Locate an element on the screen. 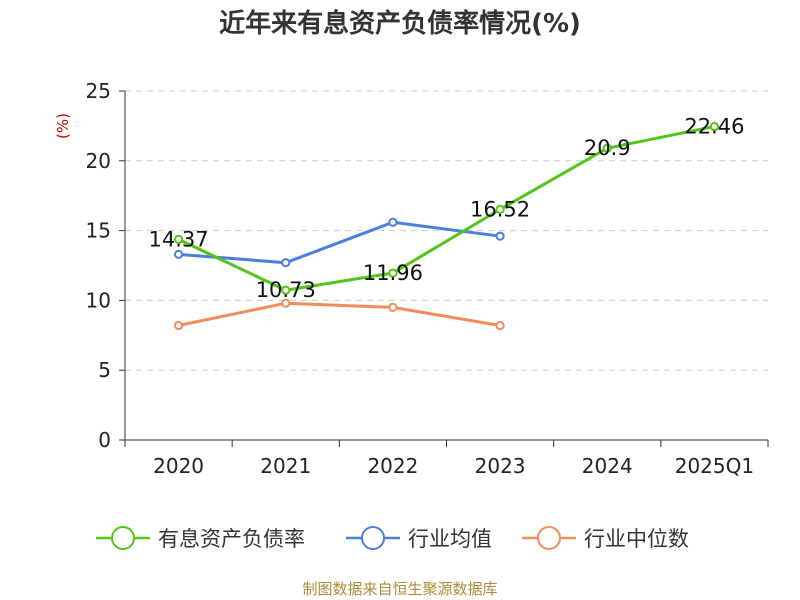 The height and width of the screenshot is (600, 800). legend: 有息资产负债率 行业均值 行业中位数 is located at coordinates (392, 538).